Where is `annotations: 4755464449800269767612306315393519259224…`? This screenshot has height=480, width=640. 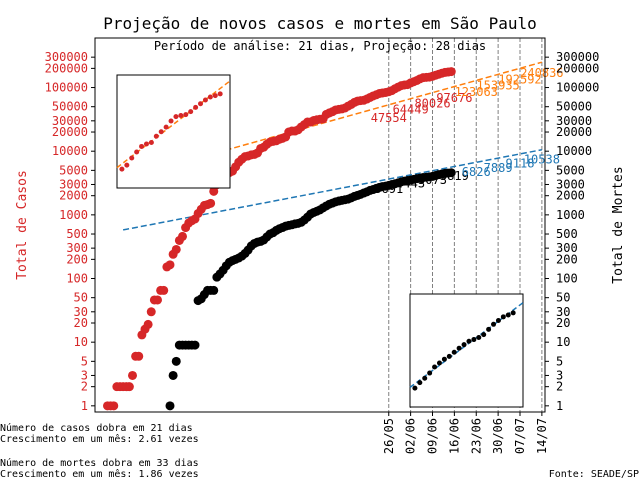 annotations: 4755464449800269767612306315393519259224… is located at coordinates (467, 131).